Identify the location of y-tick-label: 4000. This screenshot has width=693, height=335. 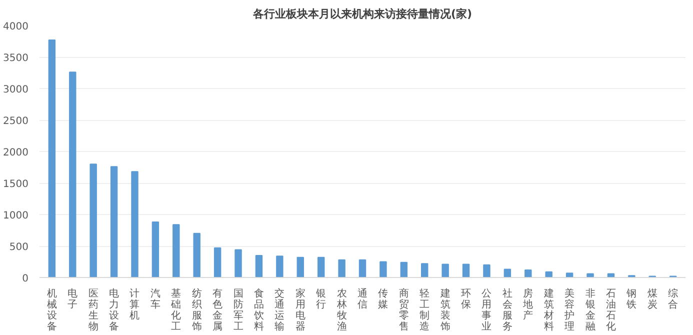
(16, 27).